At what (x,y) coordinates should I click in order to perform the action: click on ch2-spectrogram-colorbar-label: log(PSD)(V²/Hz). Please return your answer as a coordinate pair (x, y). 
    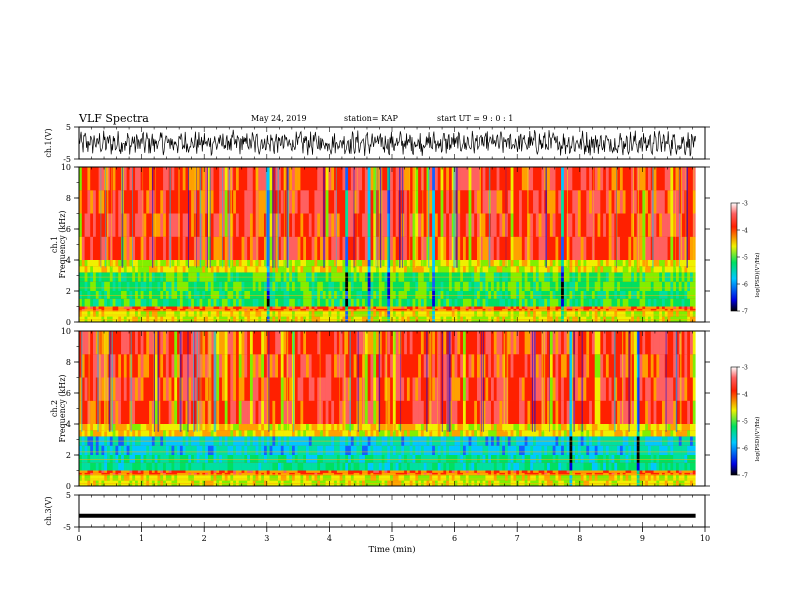
    Looking at the image, I should click on (757, 439).